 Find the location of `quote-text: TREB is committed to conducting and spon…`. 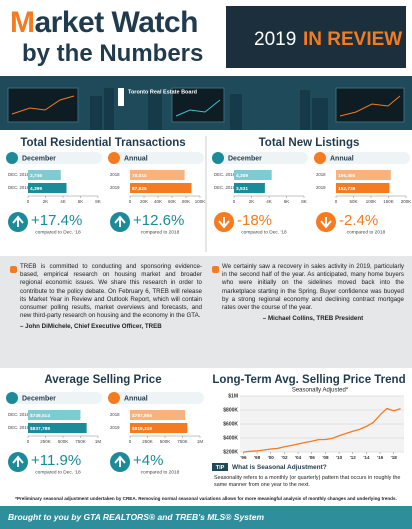

quote-text: TREB is committed to conducting and spon… is located at coordinates (111, 291).